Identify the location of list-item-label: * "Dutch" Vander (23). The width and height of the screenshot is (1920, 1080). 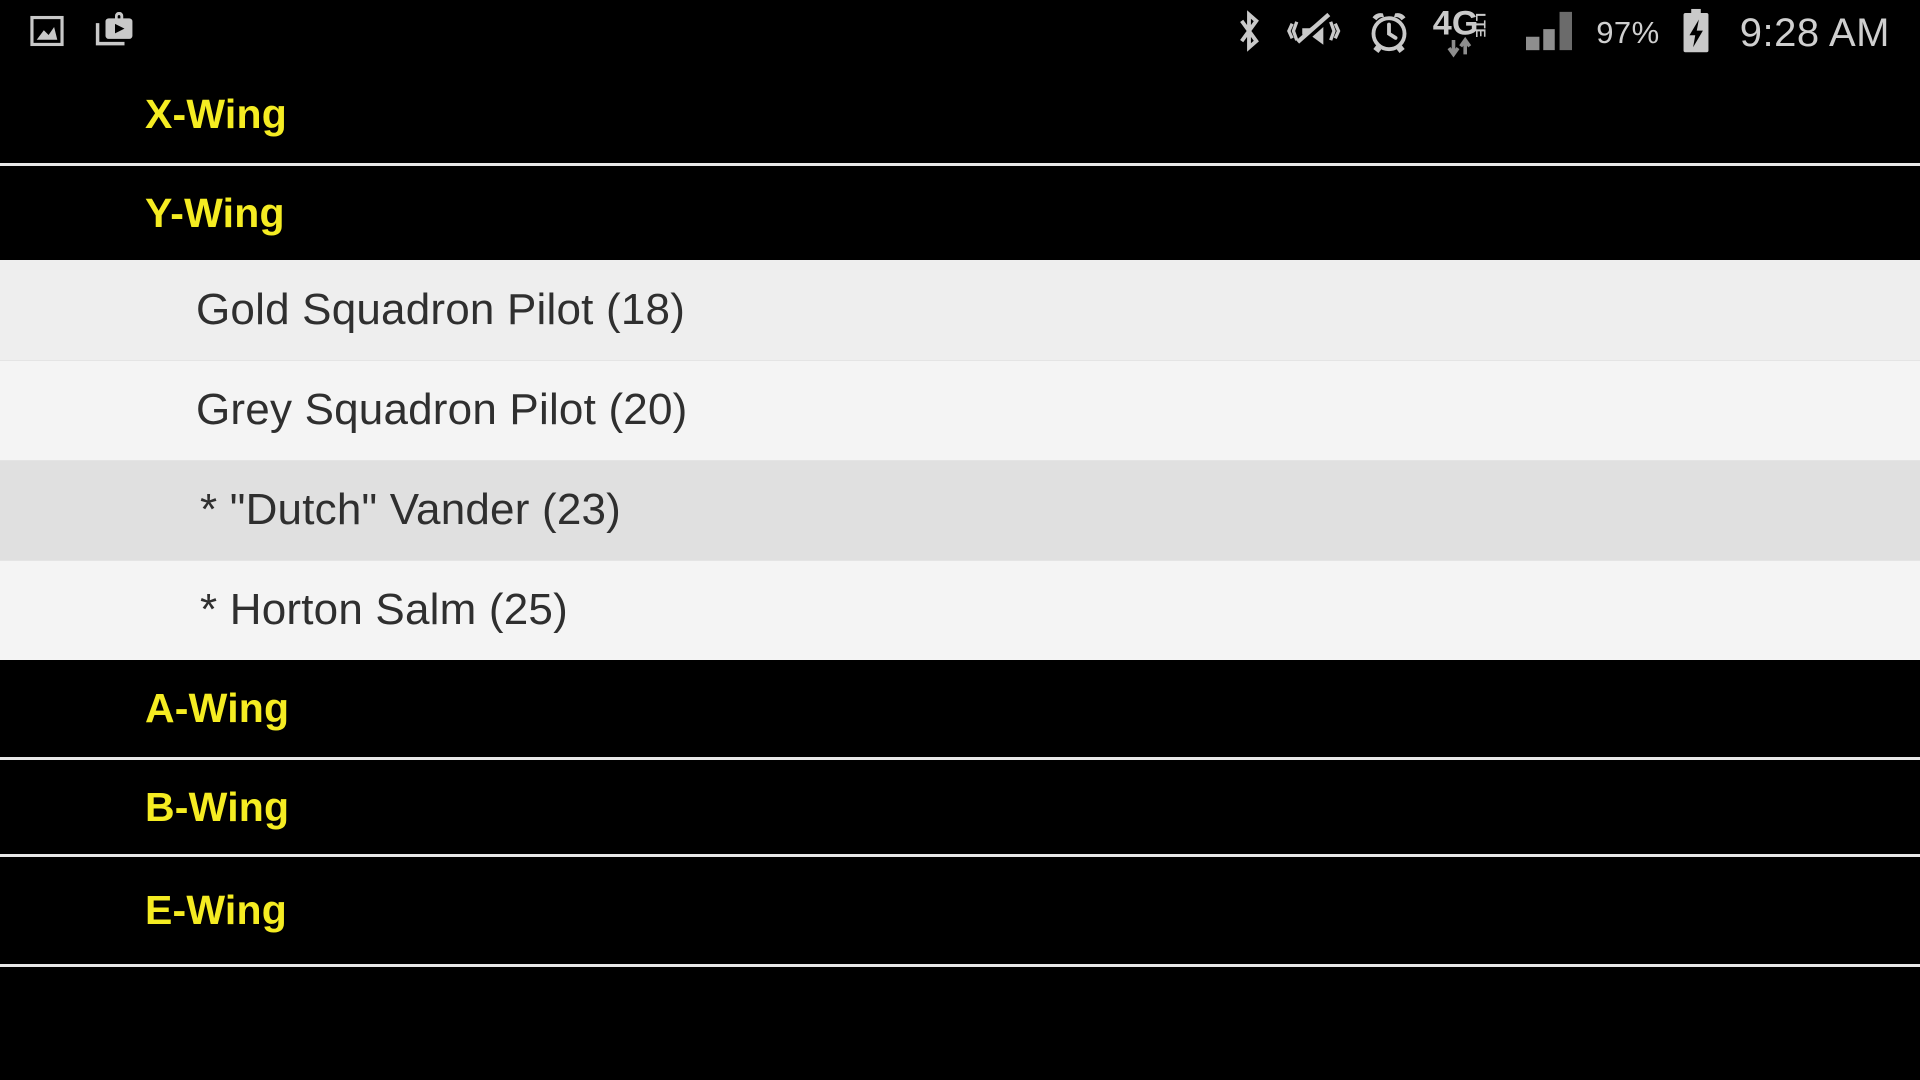
(411, 509).